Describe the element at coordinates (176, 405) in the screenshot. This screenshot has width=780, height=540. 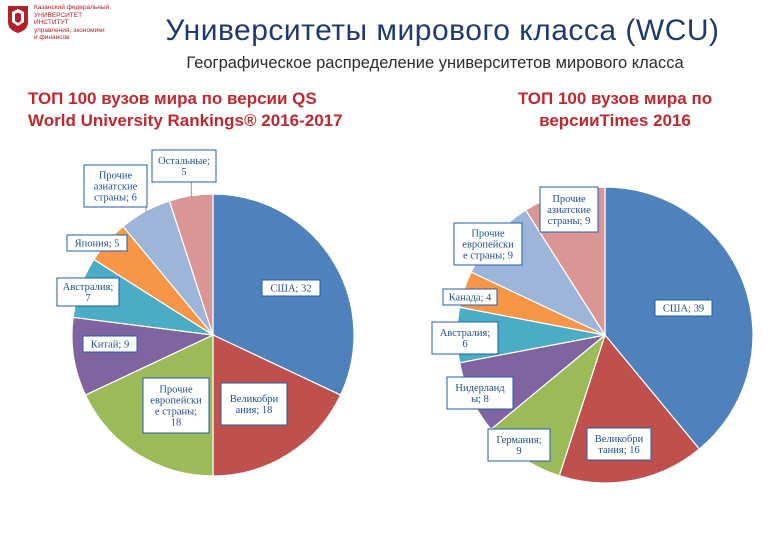
I see `data-label-0-2: Прочие европейски е страны; 18` at that location.